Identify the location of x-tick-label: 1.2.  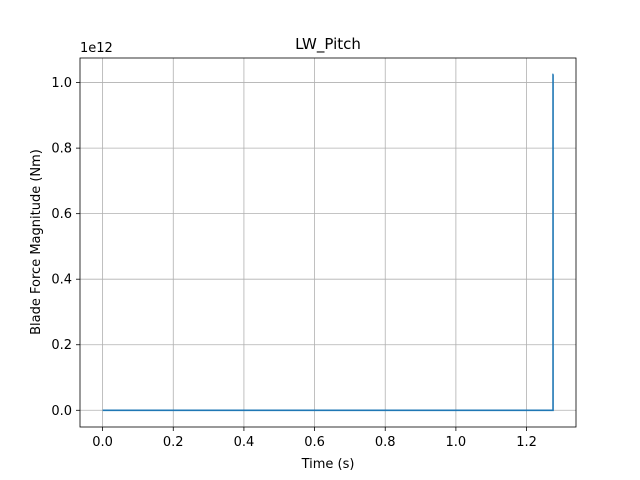
(526, 442).